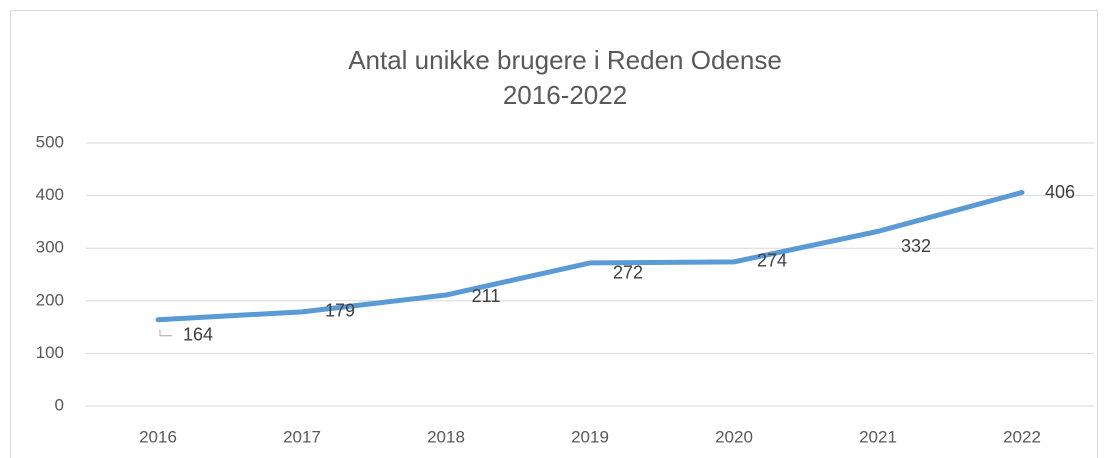 The image size is (1109, 458). What do you see at coordinates (158, 436) in the screenshot?
I see `x-tick-label: 2016` at bounding box center [158, 436].